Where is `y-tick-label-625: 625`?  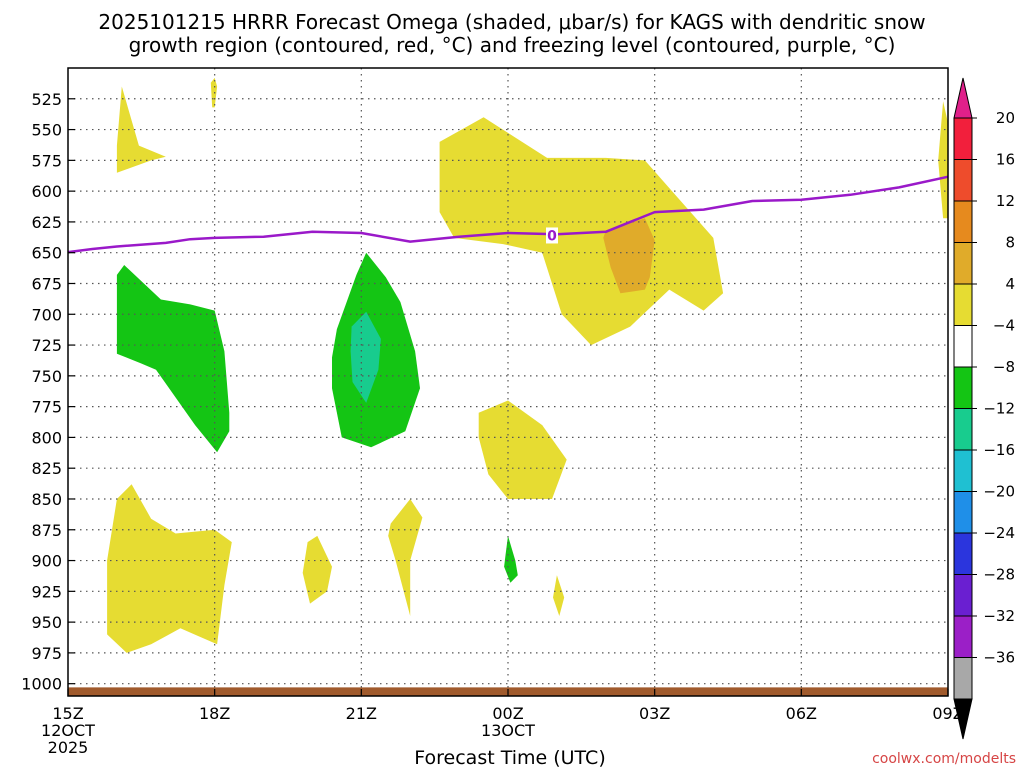
y-tick-label-625: 625 is located at coordinates (46, 222).